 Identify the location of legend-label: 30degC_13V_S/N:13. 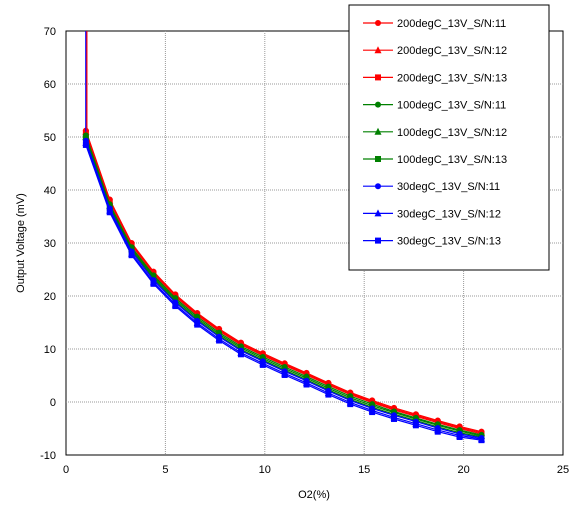
(449, 242).